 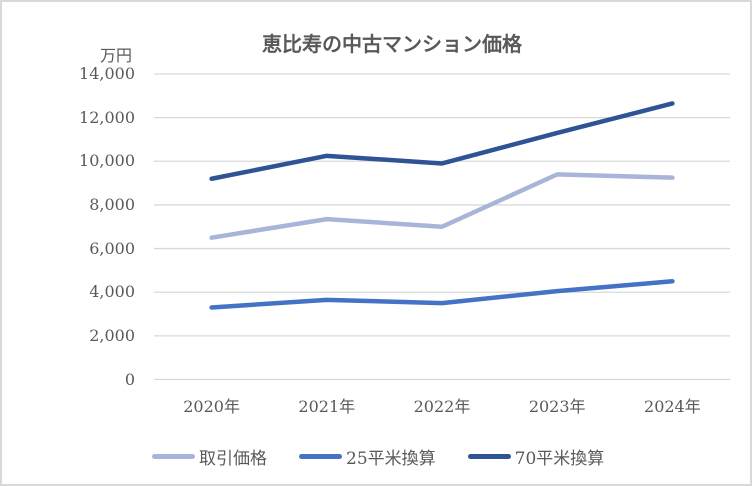 What do you see at coordinates (327, 406) in the screenshot?
I see `x-axis-tick-label: 2021年` at bounding box center [327, 406].